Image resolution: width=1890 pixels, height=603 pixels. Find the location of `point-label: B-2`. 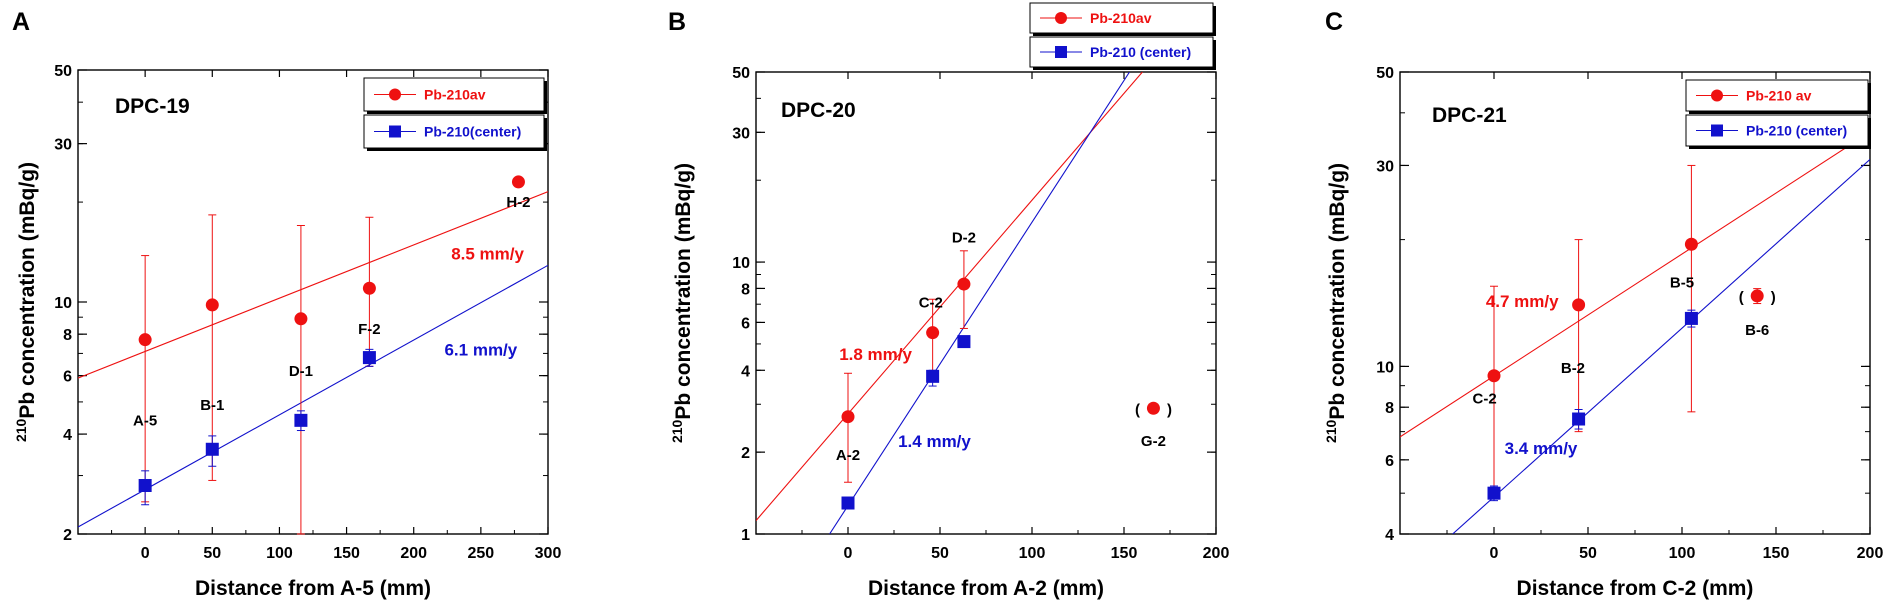

point-label: B-2 is located at coordinates (1573, 368).